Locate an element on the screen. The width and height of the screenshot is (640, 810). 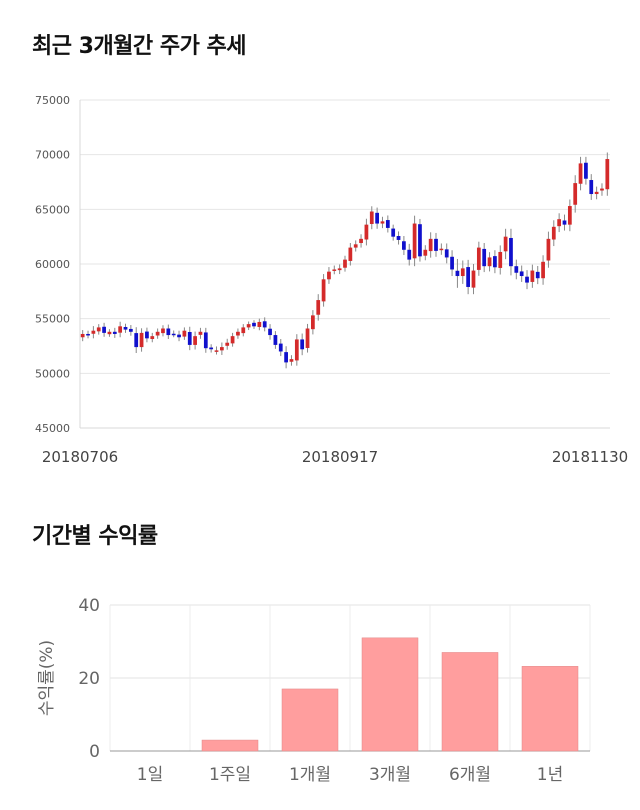
y-tick-label: 45000 is located at coordinates (52, 428).